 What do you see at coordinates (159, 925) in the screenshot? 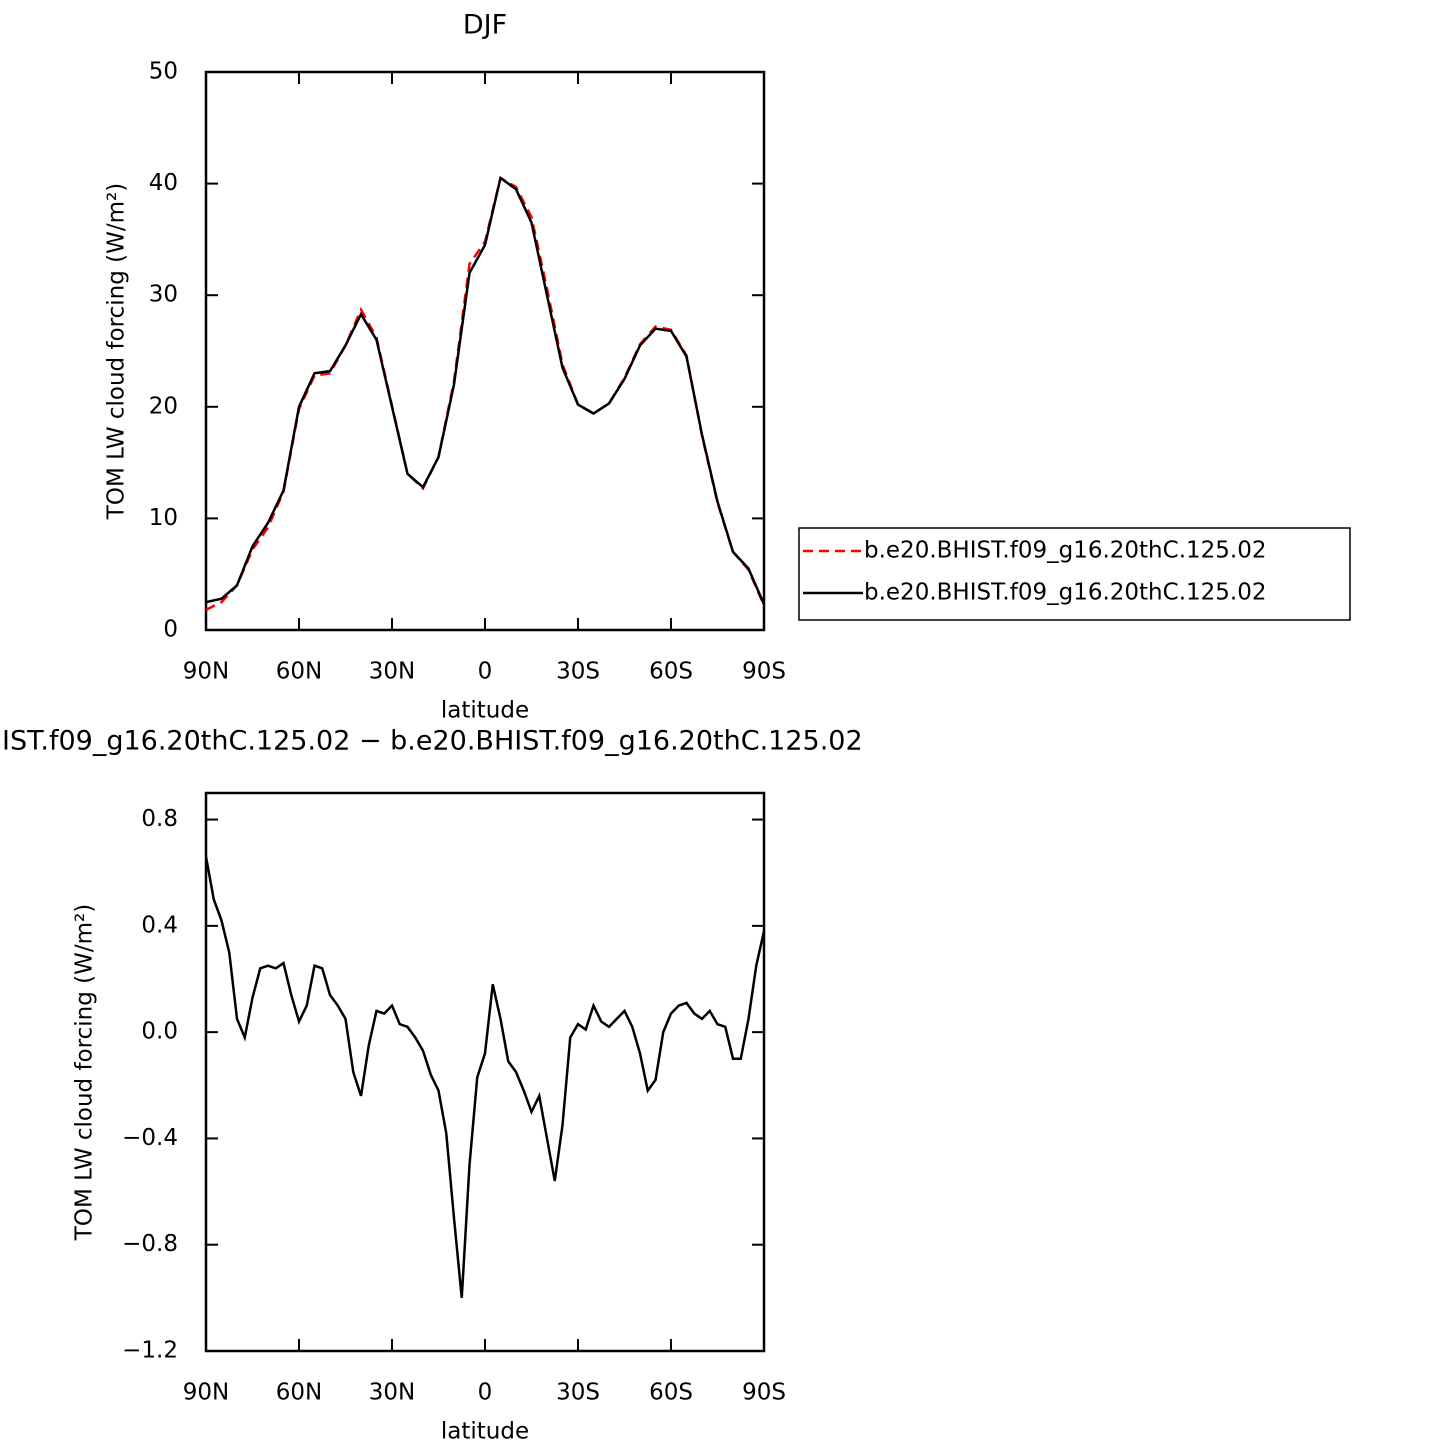
I see `y-tick-label: 0.4` at bounding box center [159, 925].